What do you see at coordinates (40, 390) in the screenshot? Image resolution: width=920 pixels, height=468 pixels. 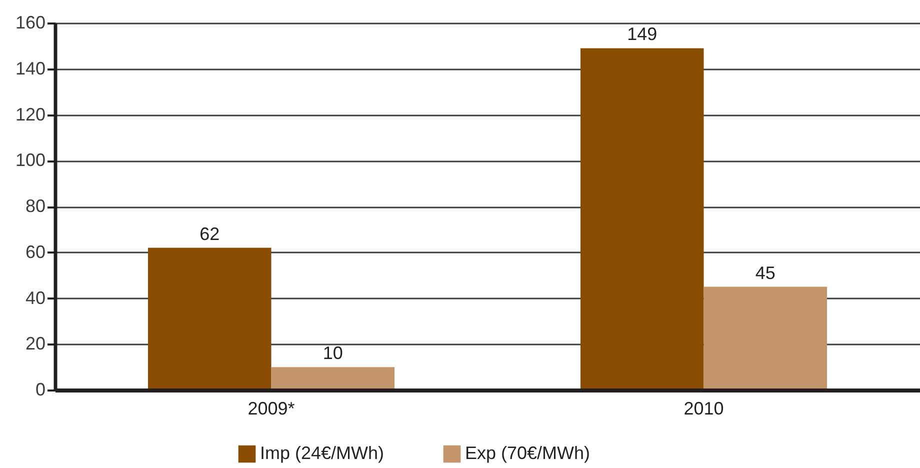 I see `y-tick-label: 0` at bounding box center [40, 390].